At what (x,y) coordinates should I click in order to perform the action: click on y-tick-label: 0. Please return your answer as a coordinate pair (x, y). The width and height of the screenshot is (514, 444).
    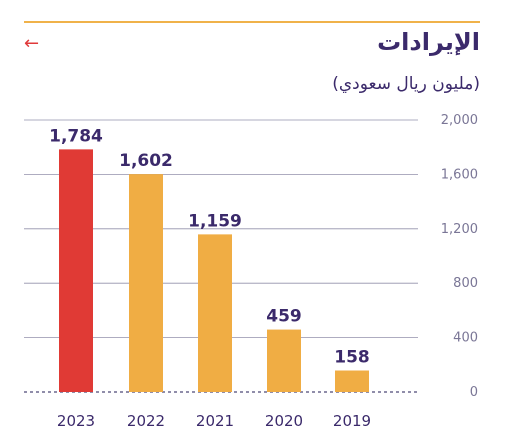
    Looking at the image, I should click on (474, 392).